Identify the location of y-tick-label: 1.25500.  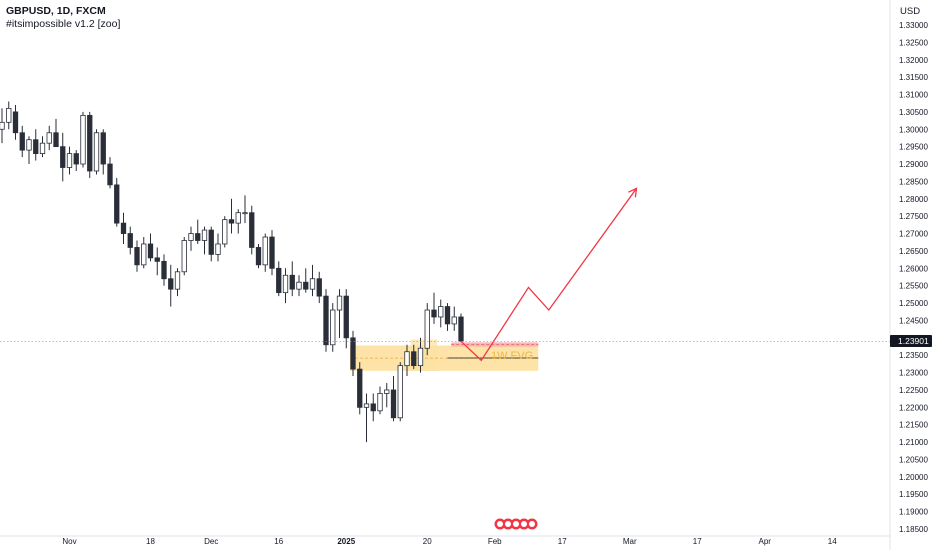
(913, 286).